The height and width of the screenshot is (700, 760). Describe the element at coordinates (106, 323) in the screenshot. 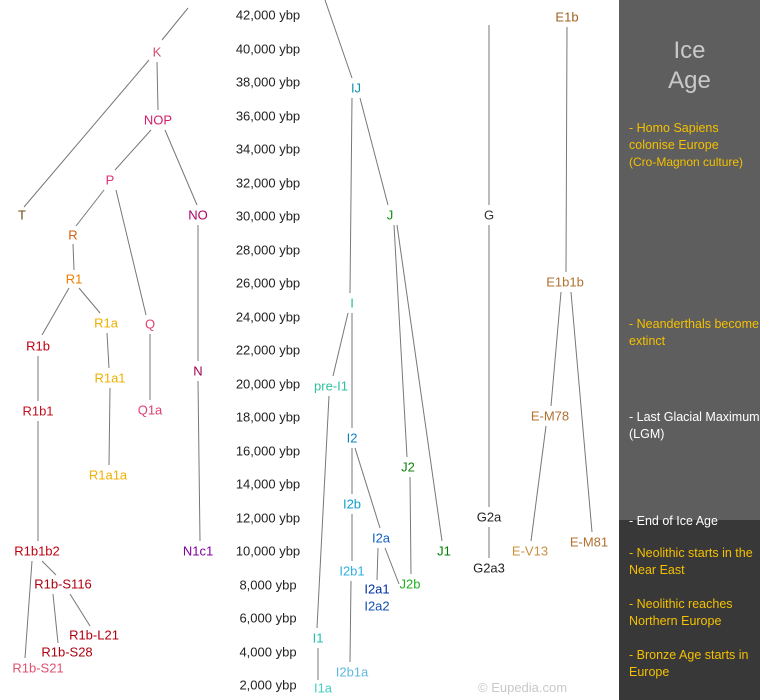

I see `haplogroup-node: R1a` at that location.